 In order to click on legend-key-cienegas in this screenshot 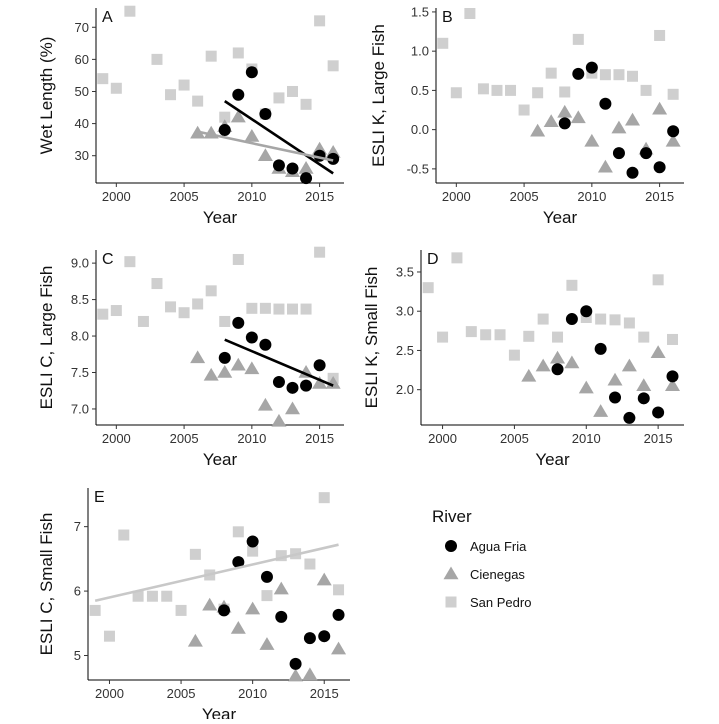, I will do `click(451, 573)`.